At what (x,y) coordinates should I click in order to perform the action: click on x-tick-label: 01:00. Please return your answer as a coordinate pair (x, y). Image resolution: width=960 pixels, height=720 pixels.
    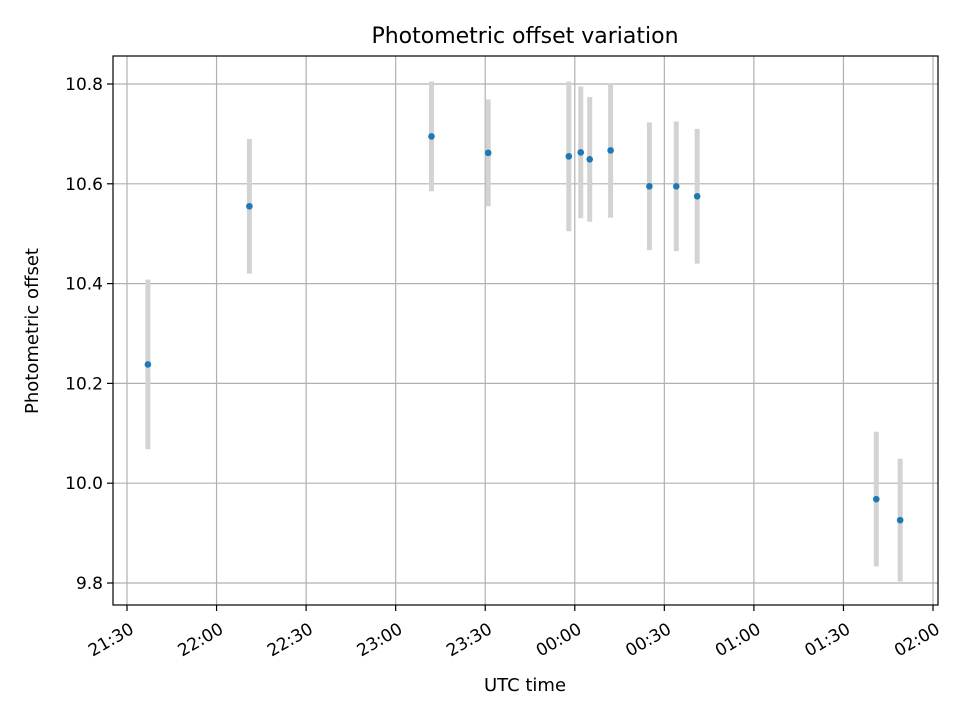
    Looking at the image, I should click on (738, 640).